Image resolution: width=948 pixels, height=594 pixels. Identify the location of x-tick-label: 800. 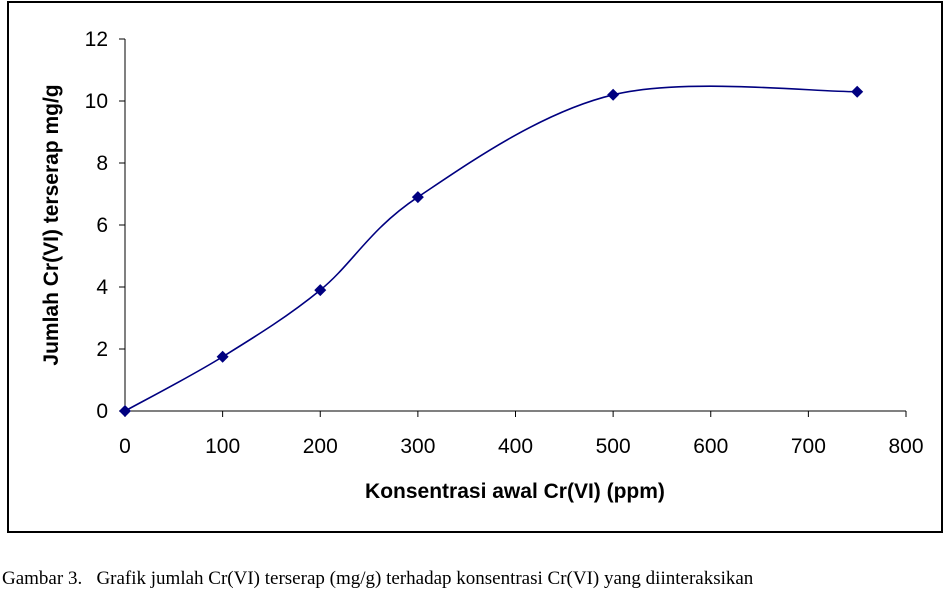
(905, 446).